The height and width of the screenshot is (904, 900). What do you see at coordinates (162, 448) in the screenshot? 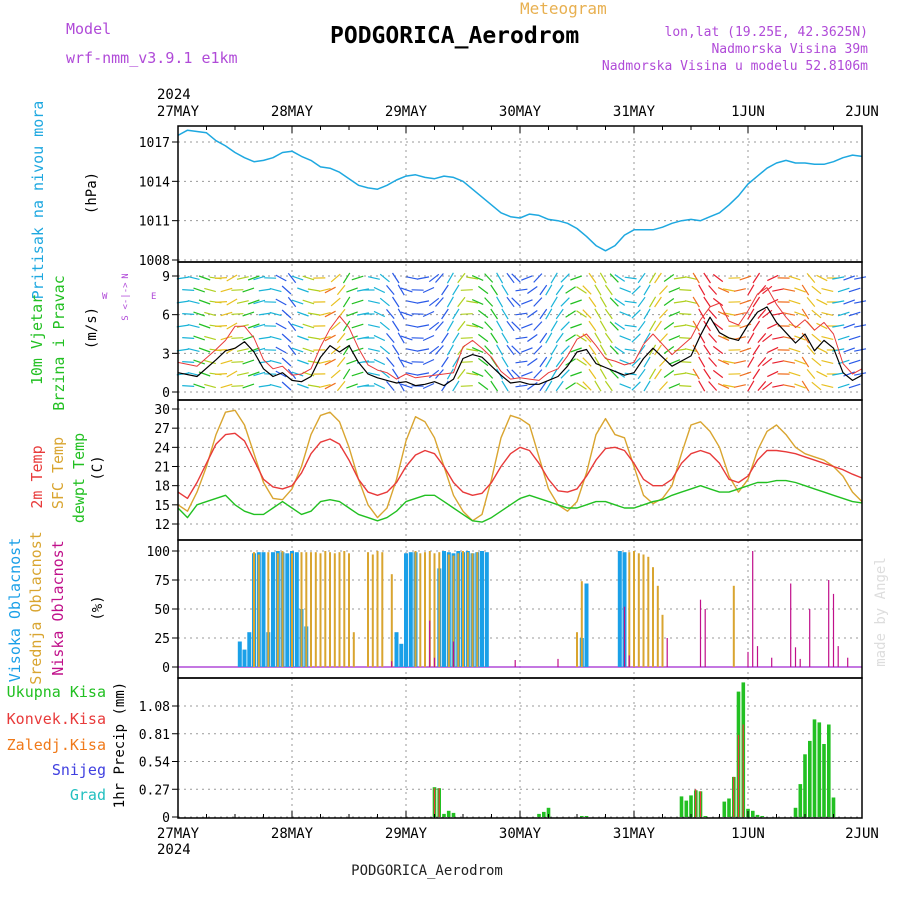
I see `y-tick-label: 24` at bounding box center [162, 448].